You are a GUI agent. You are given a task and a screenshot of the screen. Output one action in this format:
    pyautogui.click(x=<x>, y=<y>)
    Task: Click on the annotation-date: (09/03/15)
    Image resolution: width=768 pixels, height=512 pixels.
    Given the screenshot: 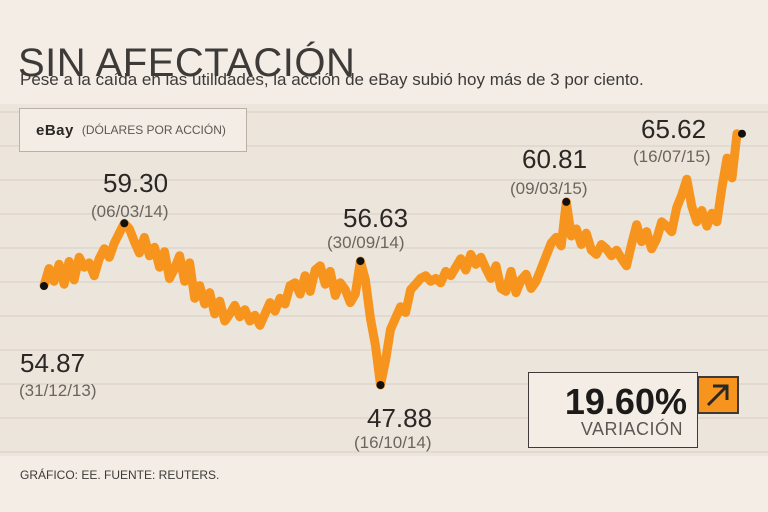 What is the action you would take?
    pyautogui.click(x=549, y=188)
    